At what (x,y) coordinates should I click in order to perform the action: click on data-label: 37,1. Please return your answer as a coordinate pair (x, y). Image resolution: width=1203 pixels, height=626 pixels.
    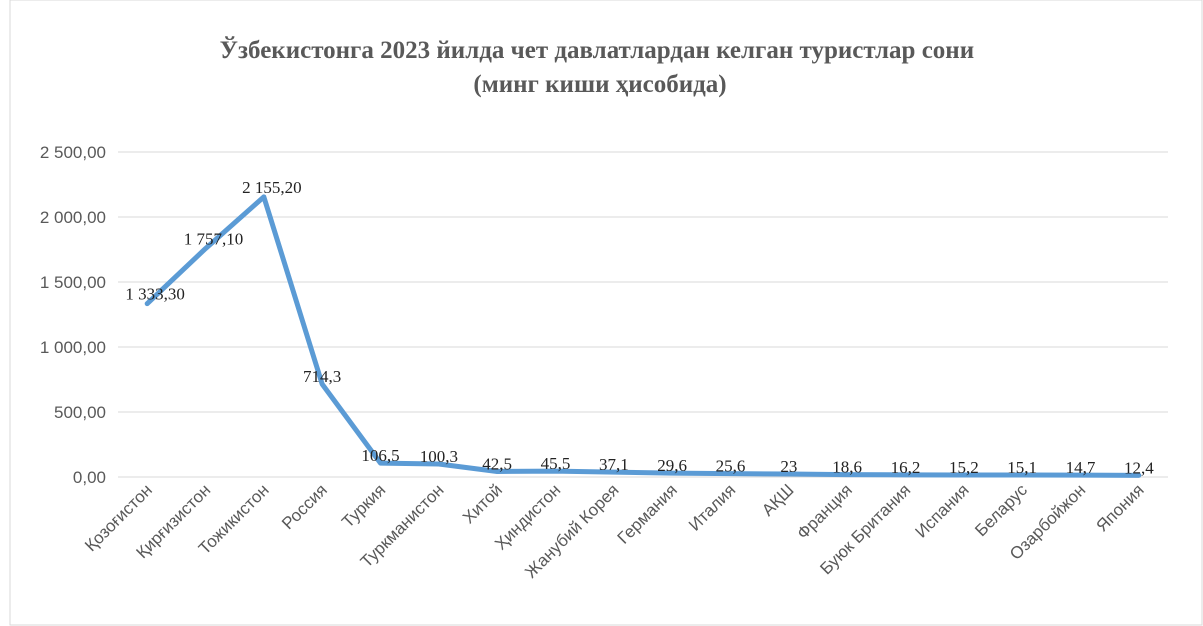
    Looking at the image, I should click on (614, 464).